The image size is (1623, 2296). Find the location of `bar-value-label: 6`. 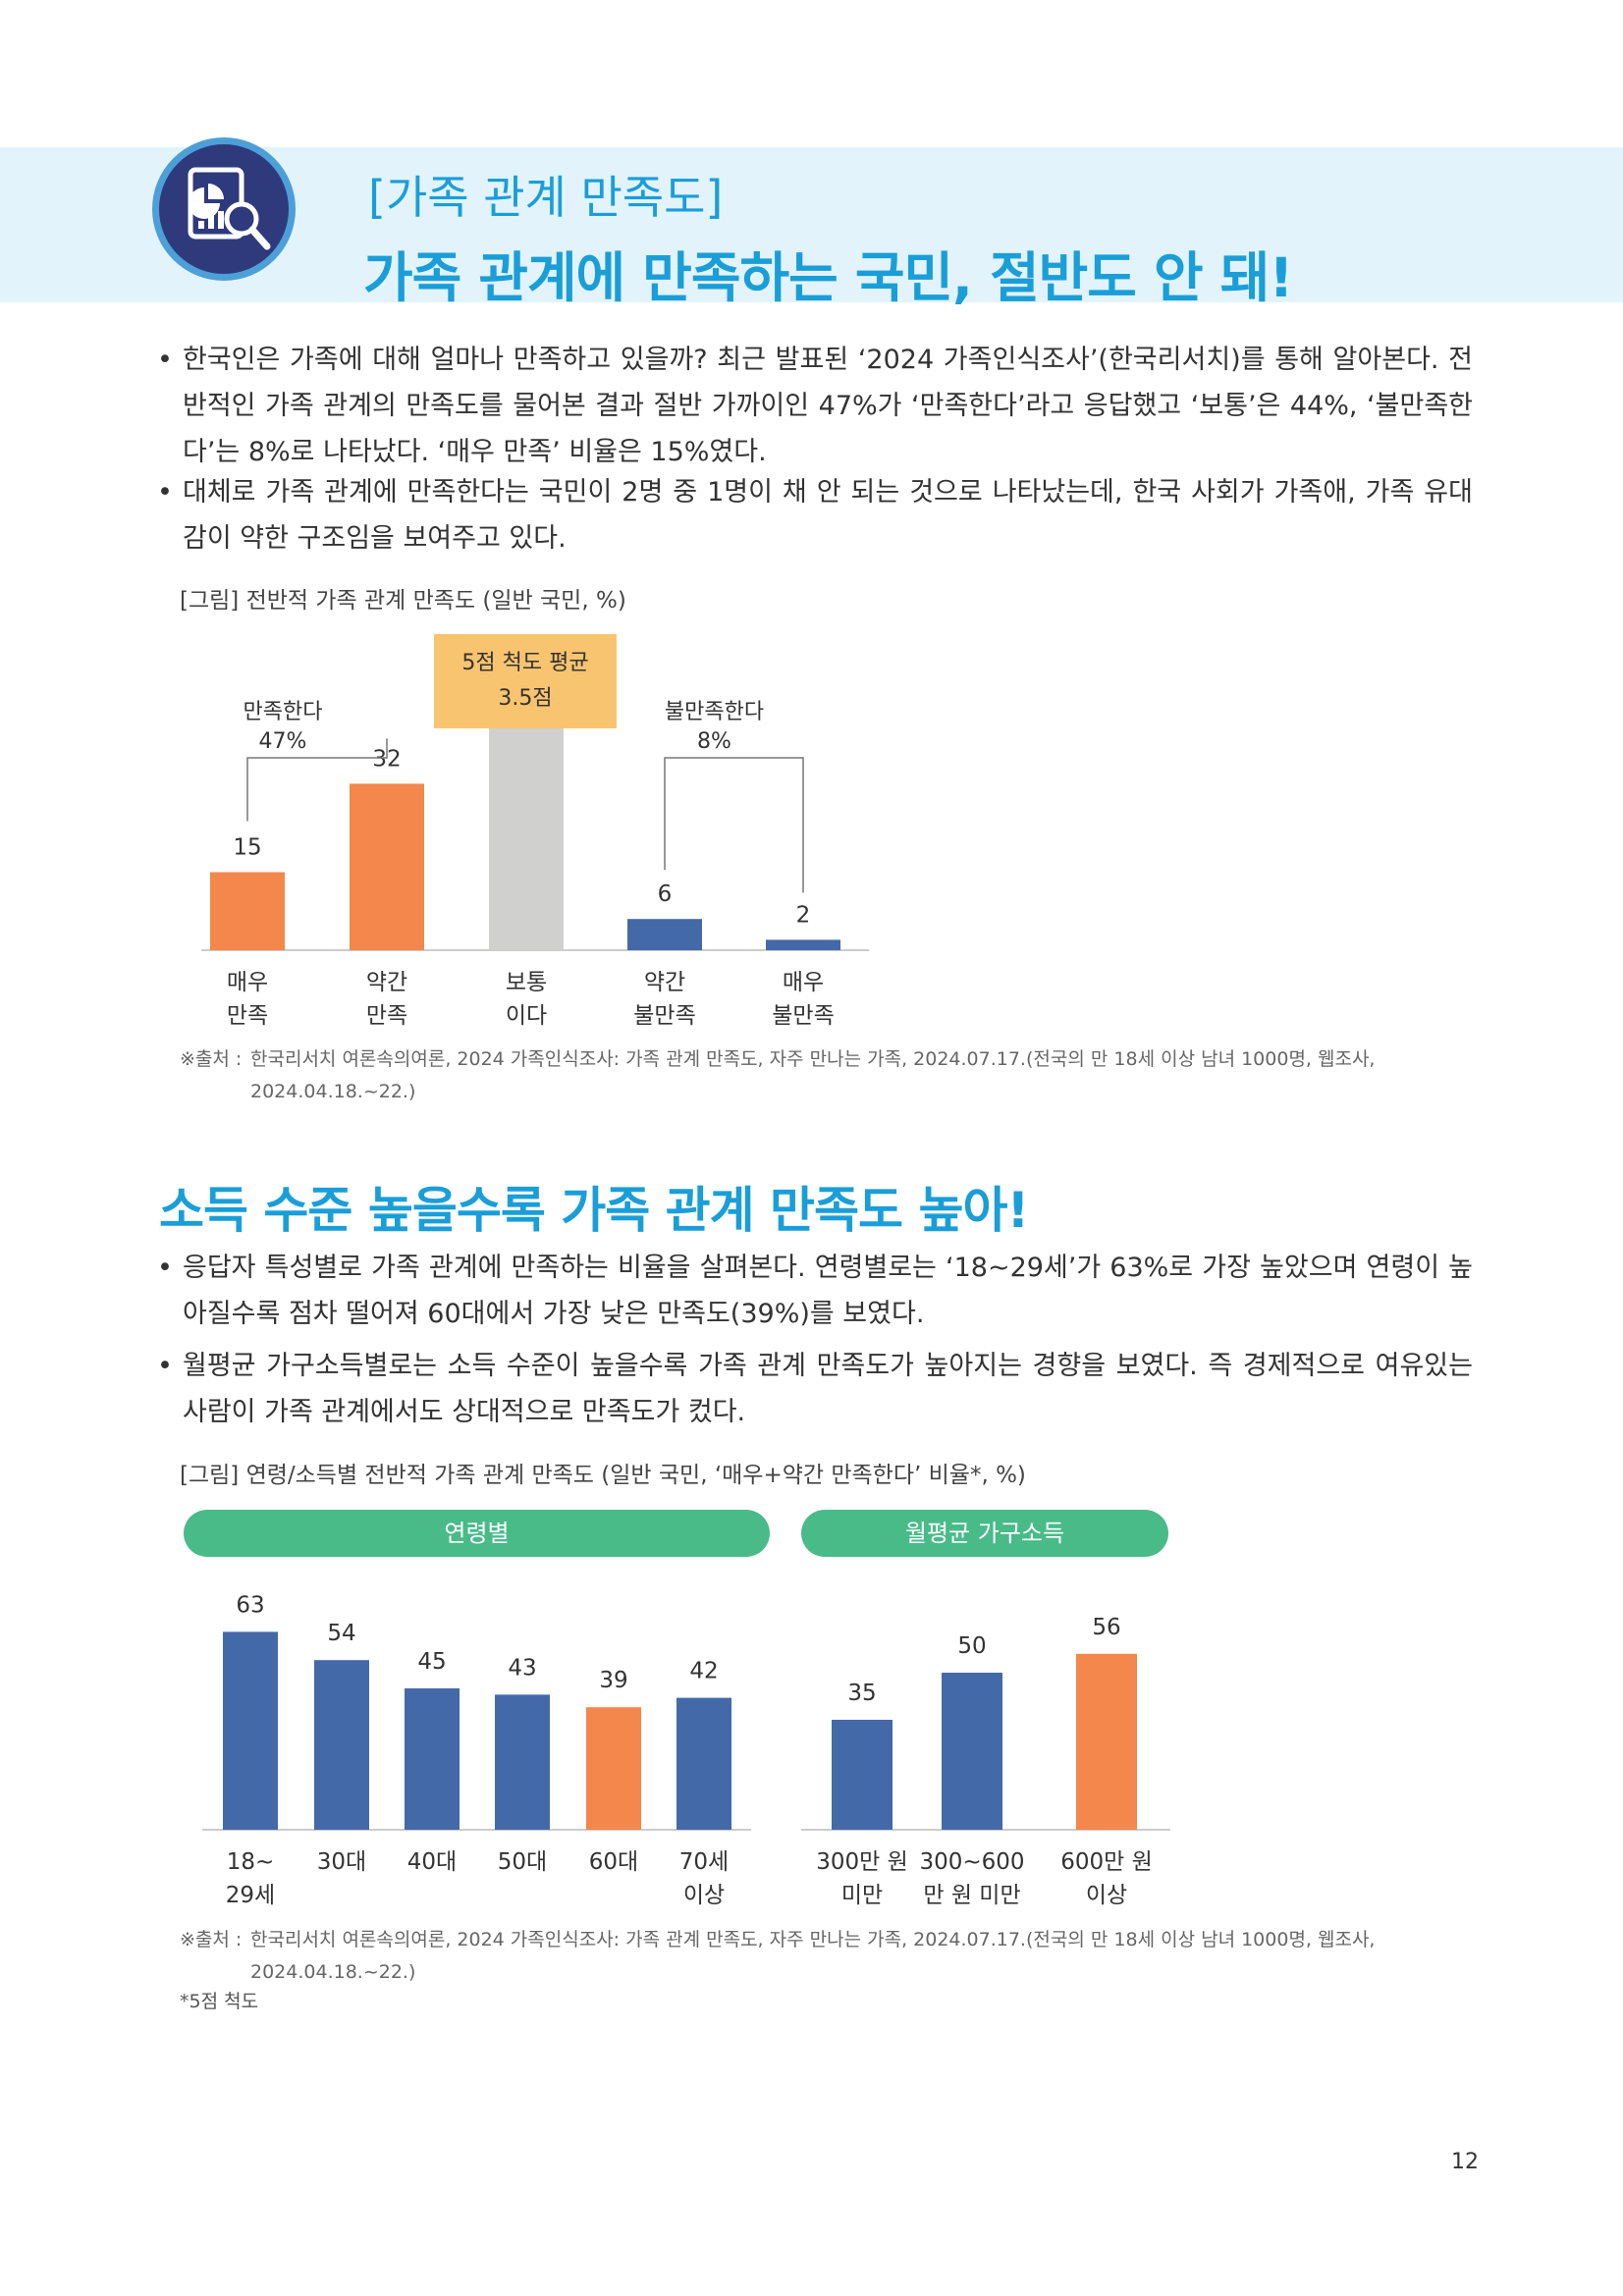

bar-value-label: 6 is located at coordinates (665, 894).